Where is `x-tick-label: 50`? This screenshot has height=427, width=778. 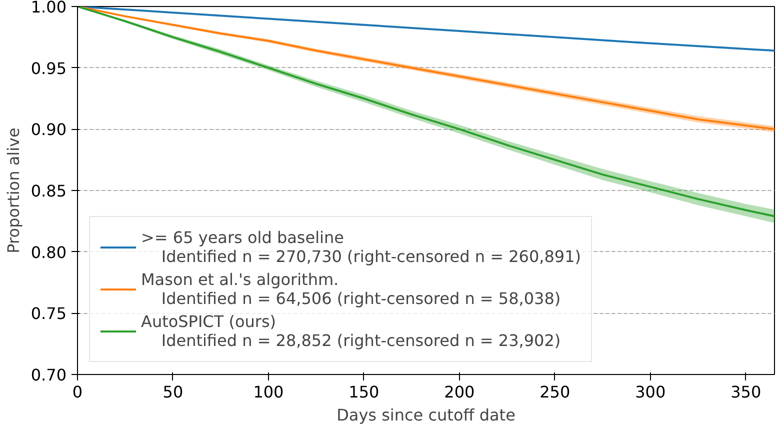 x-tick-label: 50 is located at coordinates (173, 392).